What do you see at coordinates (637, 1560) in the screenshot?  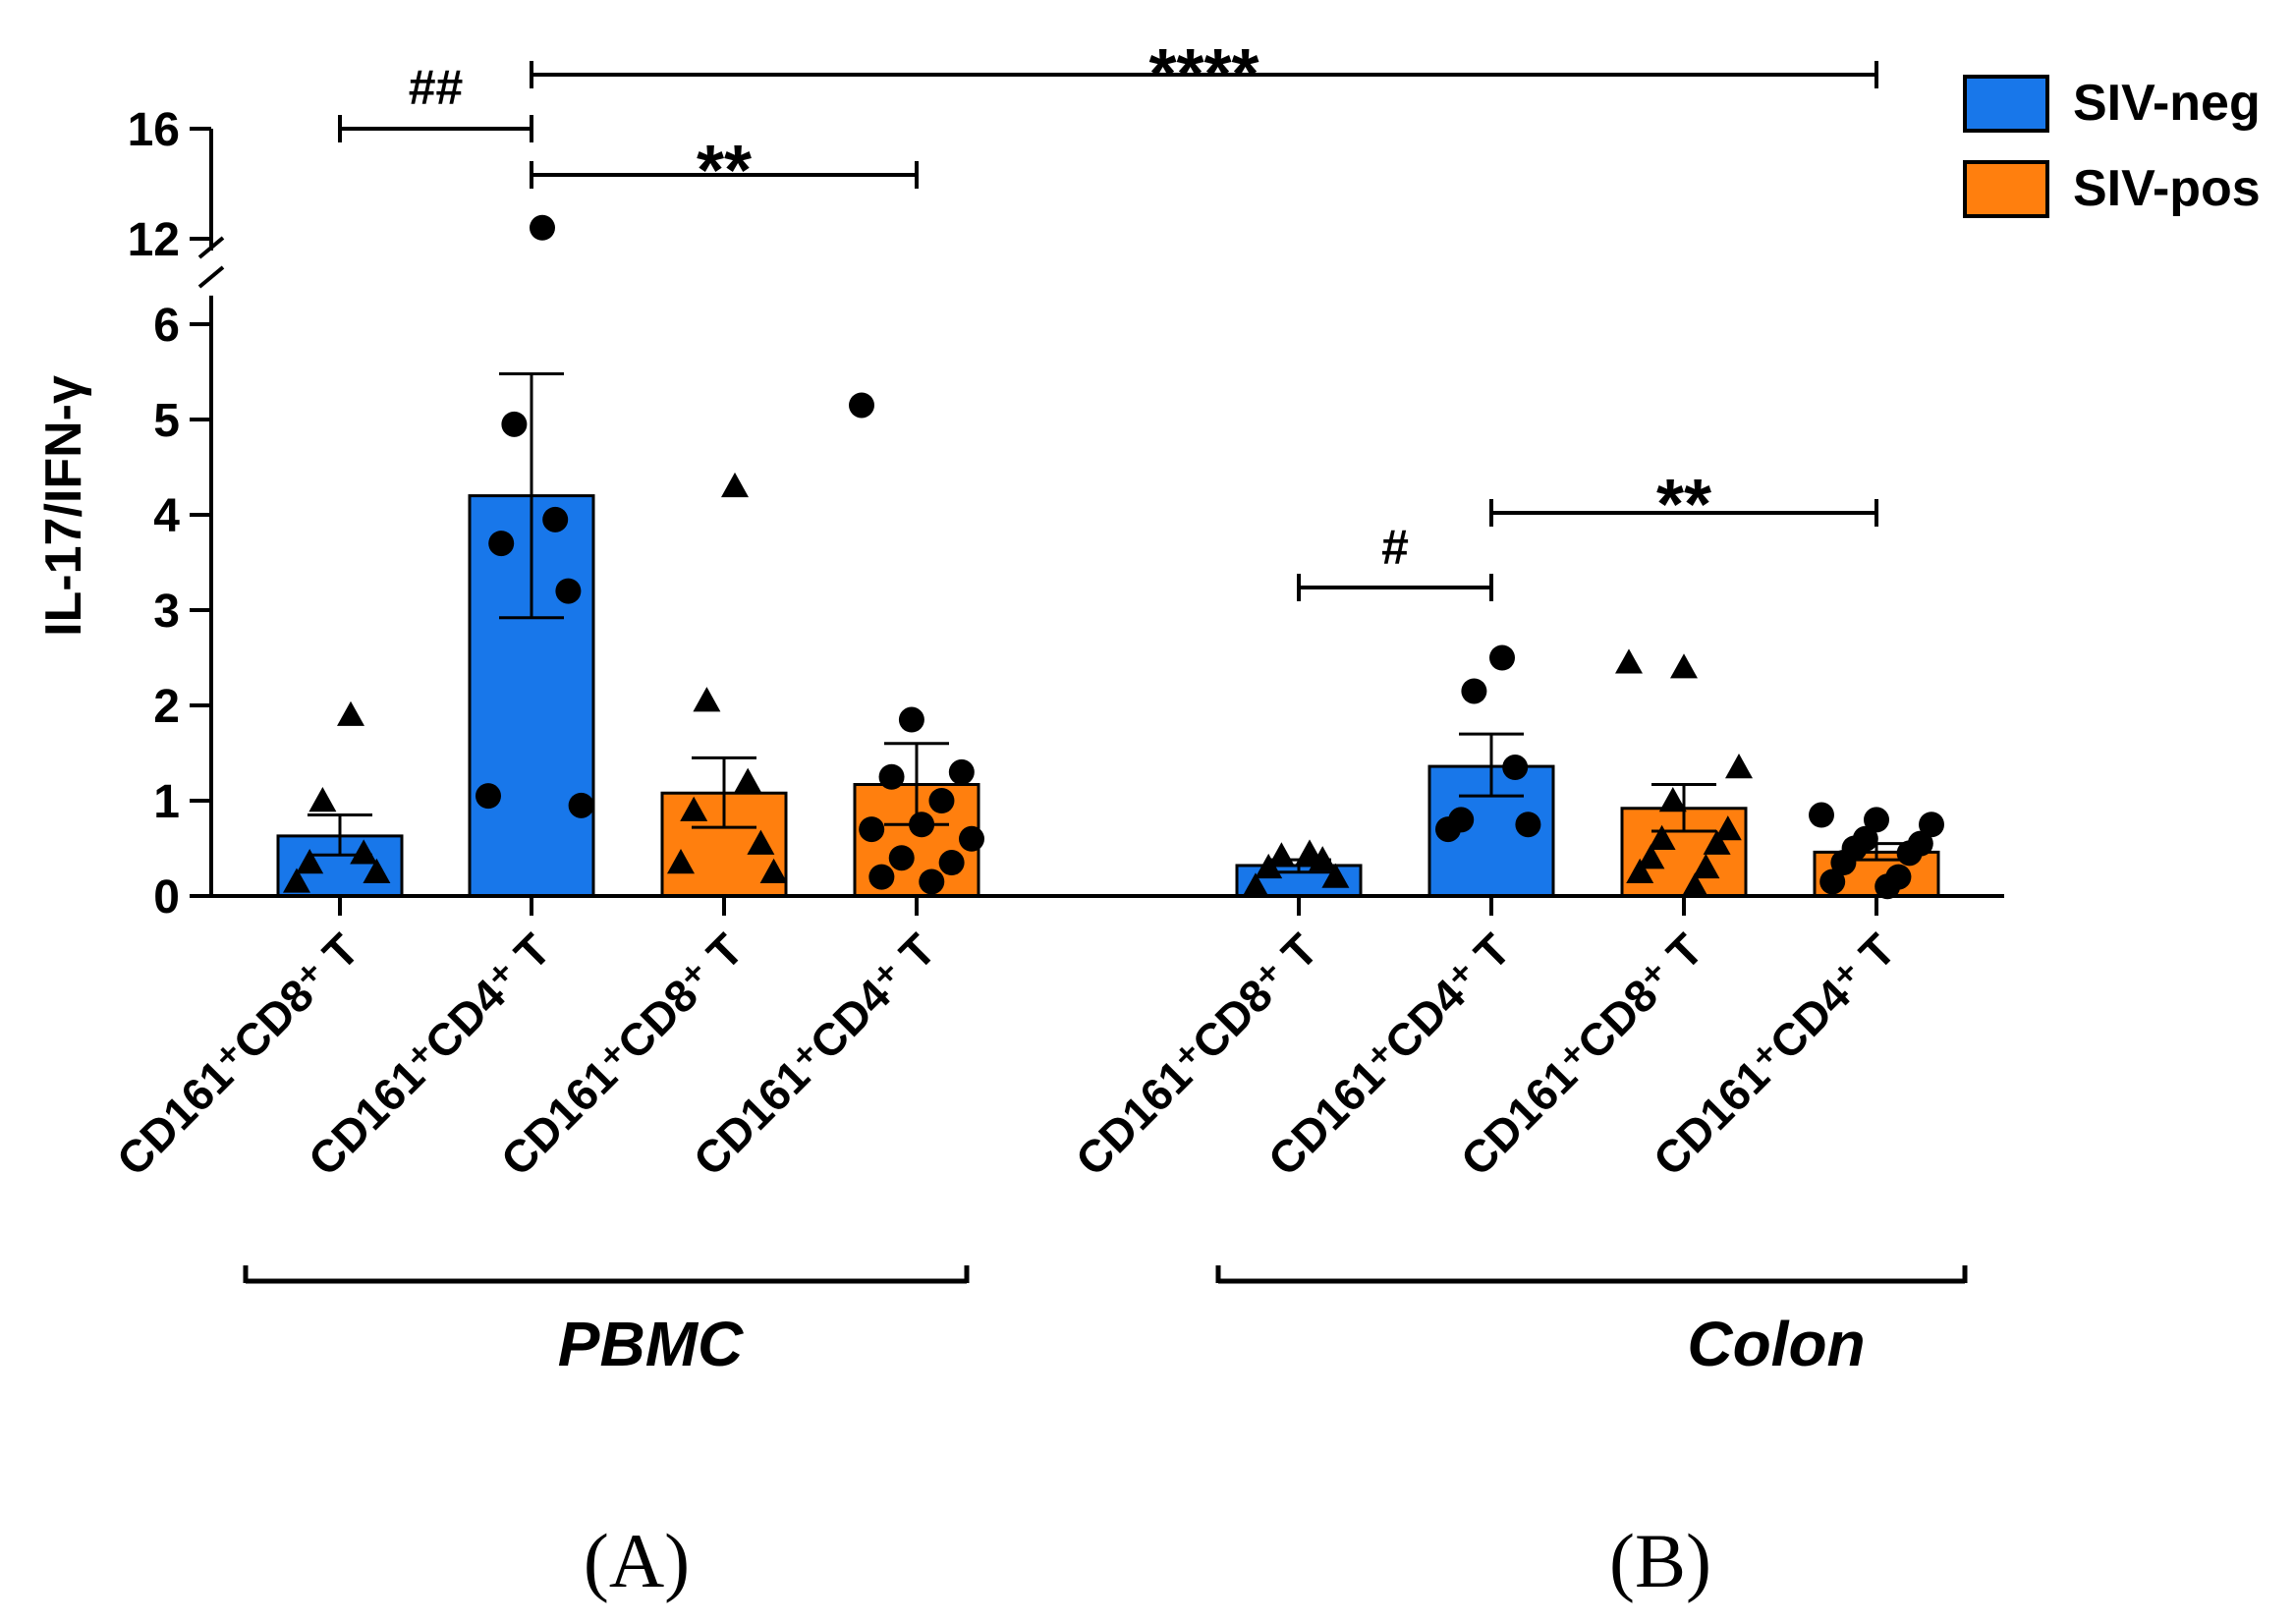 I see `panel-label: (A)` at bounding box center [637, 1560].